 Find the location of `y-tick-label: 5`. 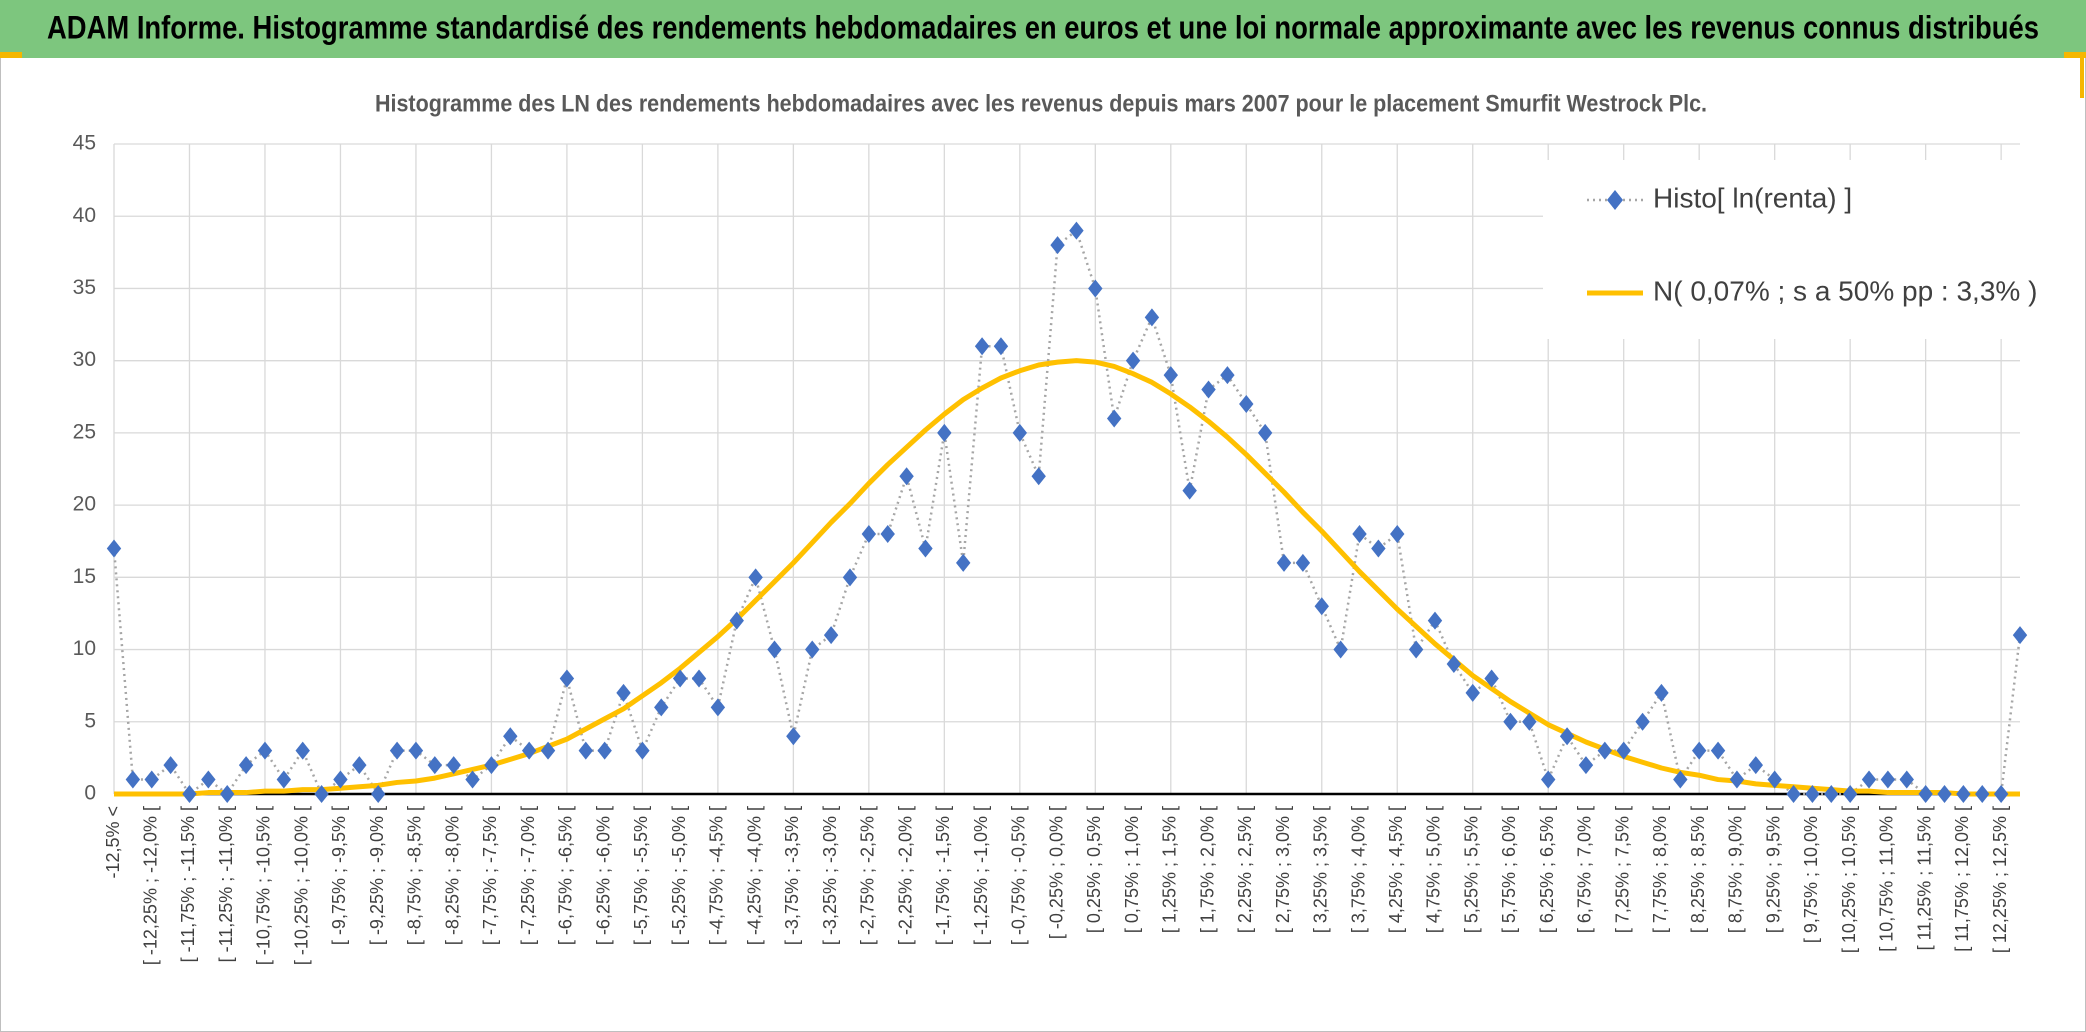

y-tick-label: 5 is located at coordinates (90, 720).